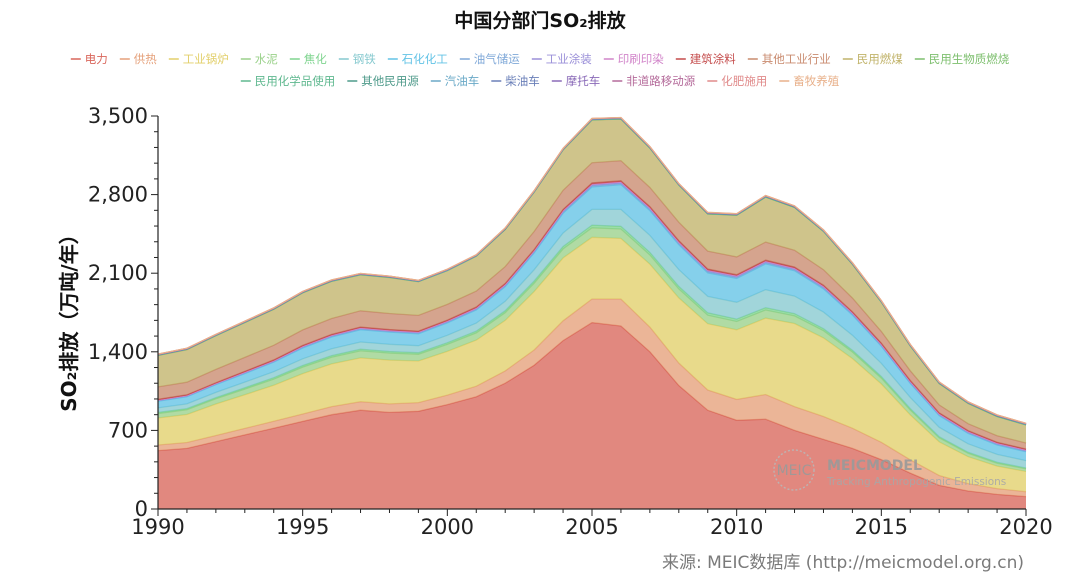  I want to click on legend-item: 建筑涂料, so click(705, 59).